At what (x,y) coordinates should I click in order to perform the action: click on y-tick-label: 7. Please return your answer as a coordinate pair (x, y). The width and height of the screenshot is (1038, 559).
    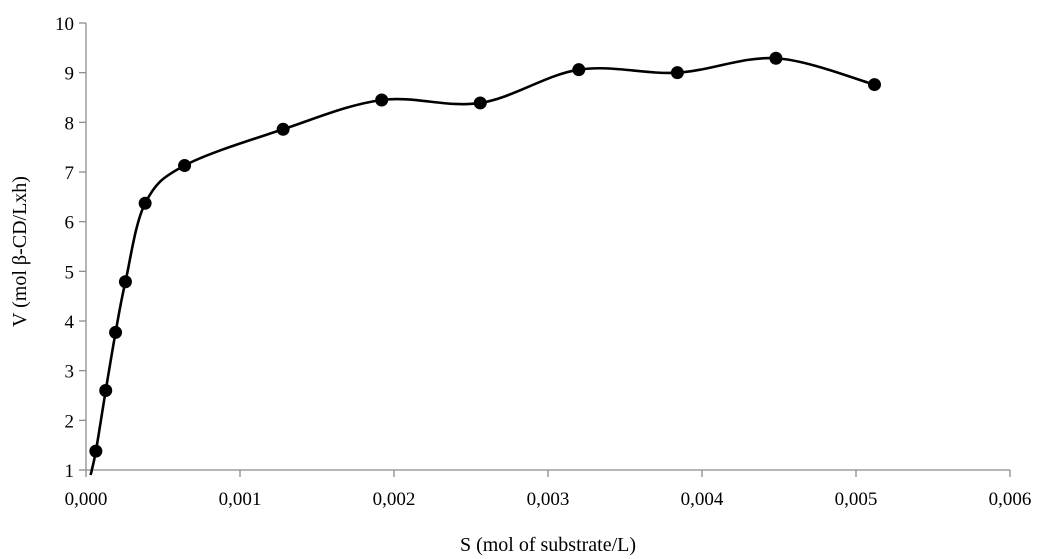
    Looking at the image, I should click on (70, 173).